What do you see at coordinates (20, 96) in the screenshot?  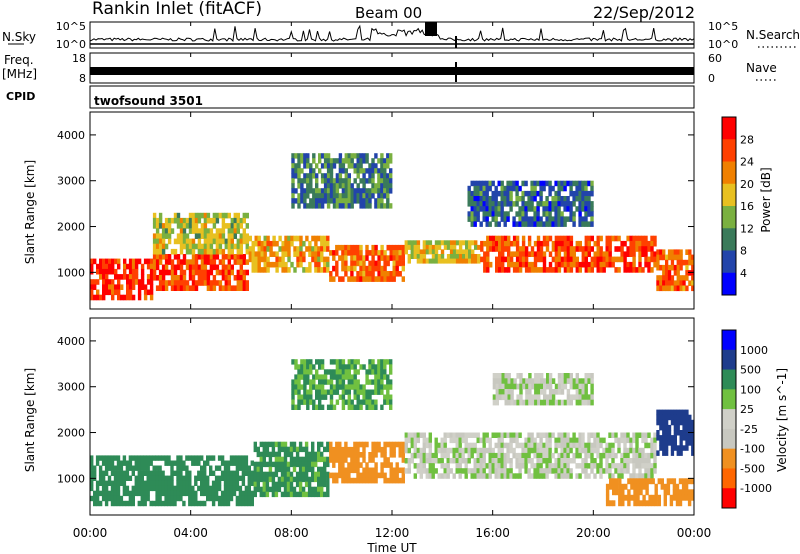 I see `cpid-label: CPID` at bounding box center [20, 96].